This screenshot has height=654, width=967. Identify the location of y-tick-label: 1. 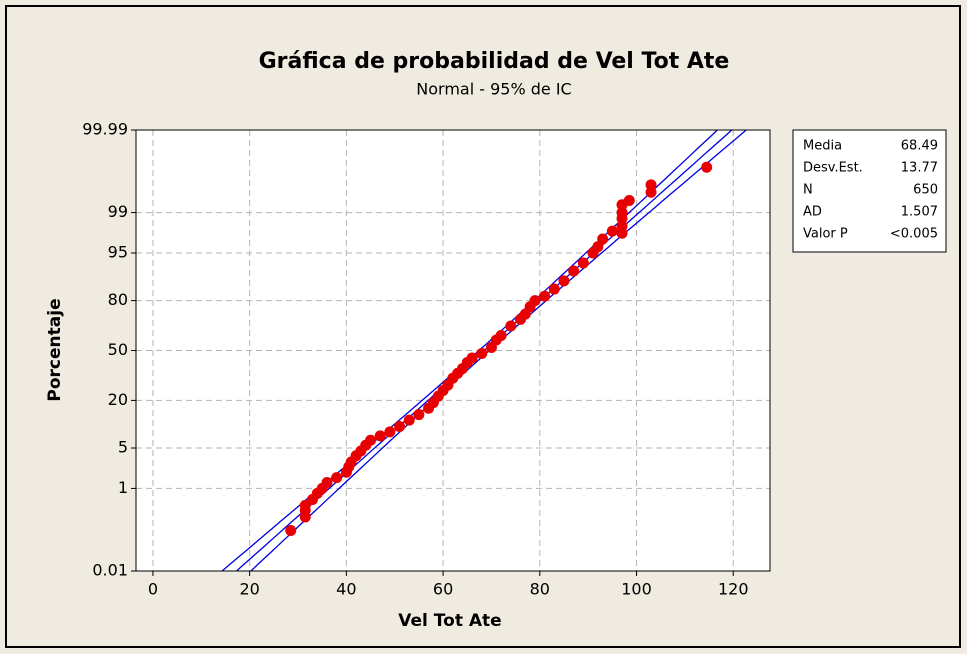
(123, 487).